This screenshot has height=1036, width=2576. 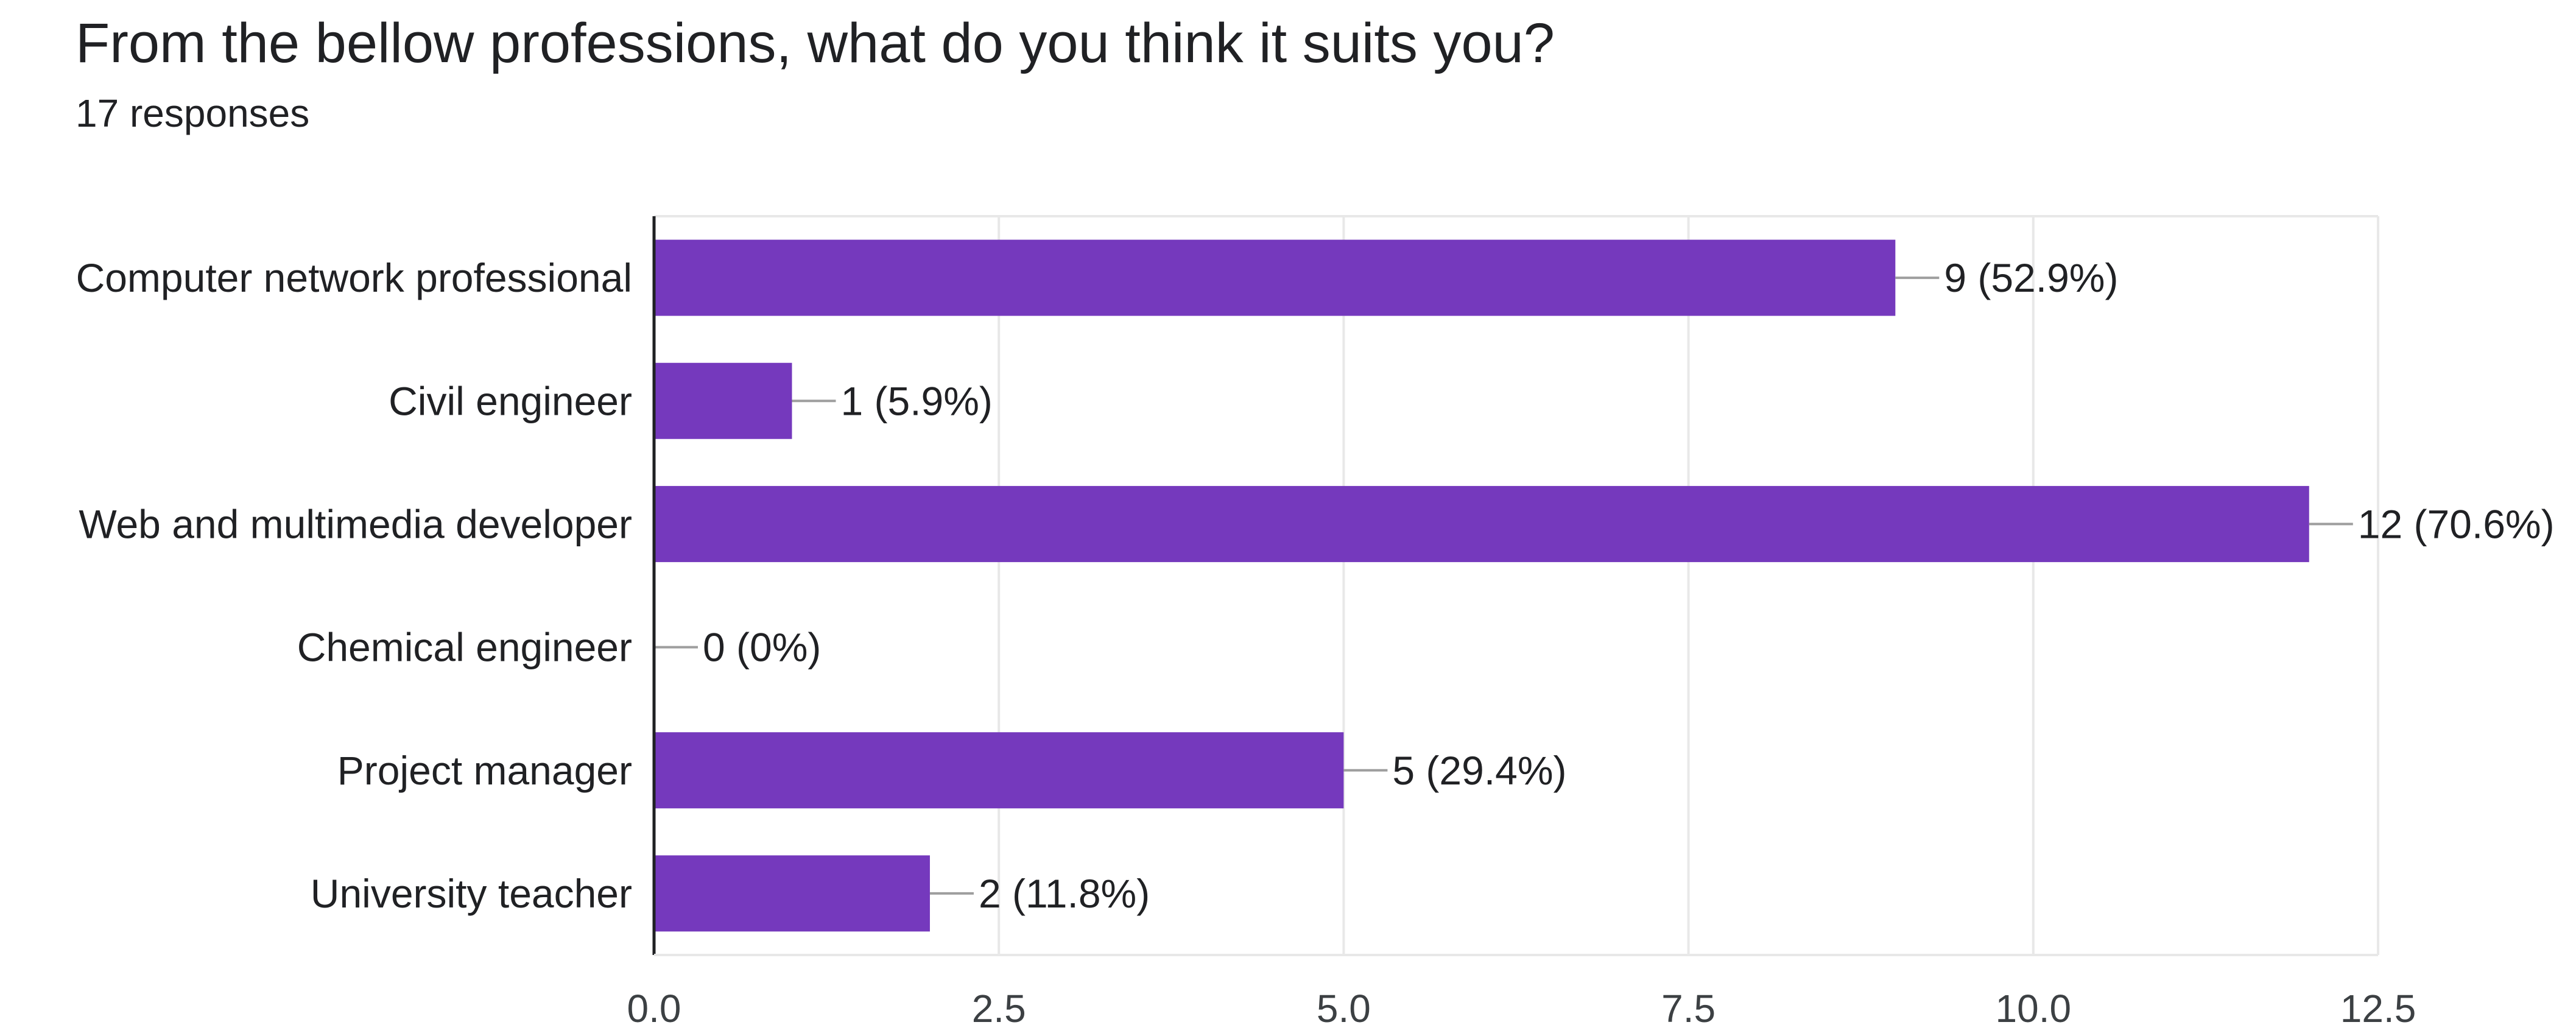 I want to click on data-label: 5 (29.4%), so click(x=1479, y=770).